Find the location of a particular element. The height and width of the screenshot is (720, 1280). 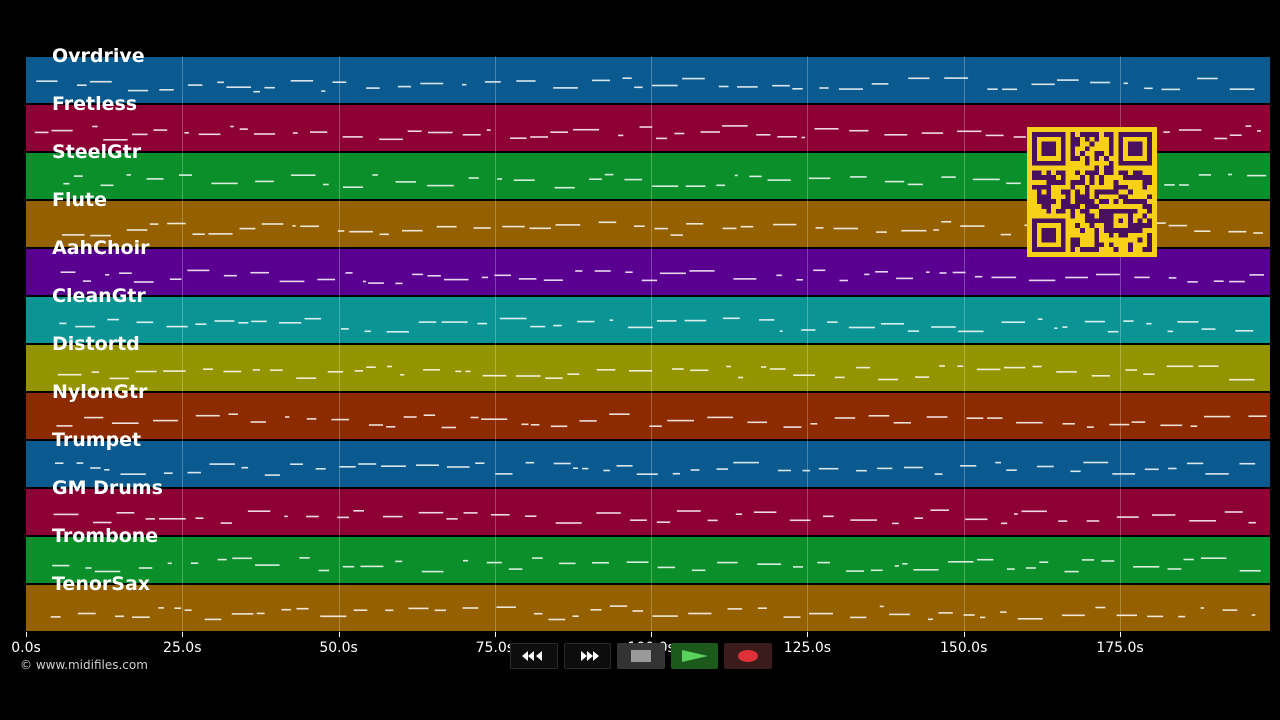

record-icon is located at coordinates (748, 656).